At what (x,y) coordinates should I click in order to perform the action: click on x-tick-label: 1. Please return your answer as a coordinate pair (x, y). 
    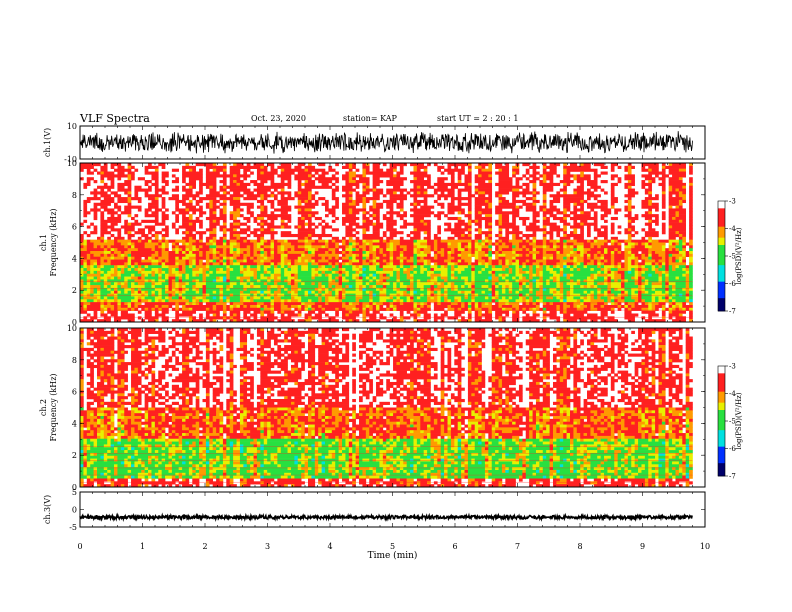
    Looking at the image, I should click on (142, 546).